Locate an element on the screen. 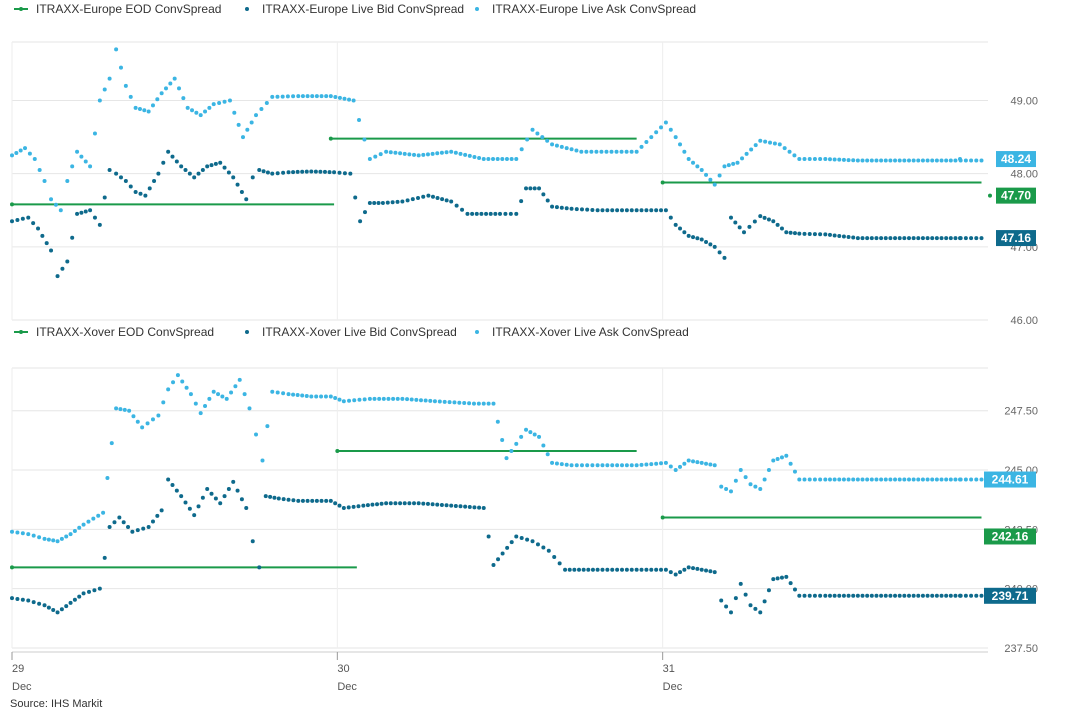 The width and height of the screenshot is (1067, 716). eod-line-point is located at coordinates (662, 517).